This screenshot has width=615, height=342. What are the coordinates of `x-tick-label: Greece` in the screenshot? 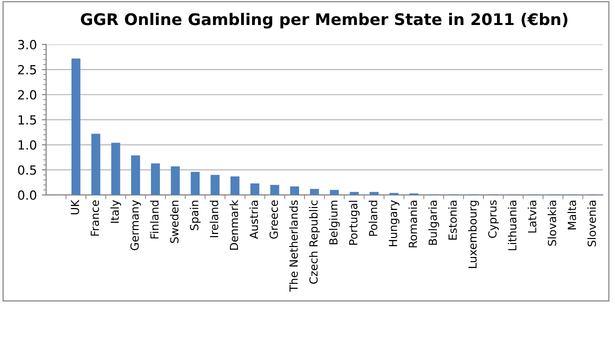 It's located at (274, 219).